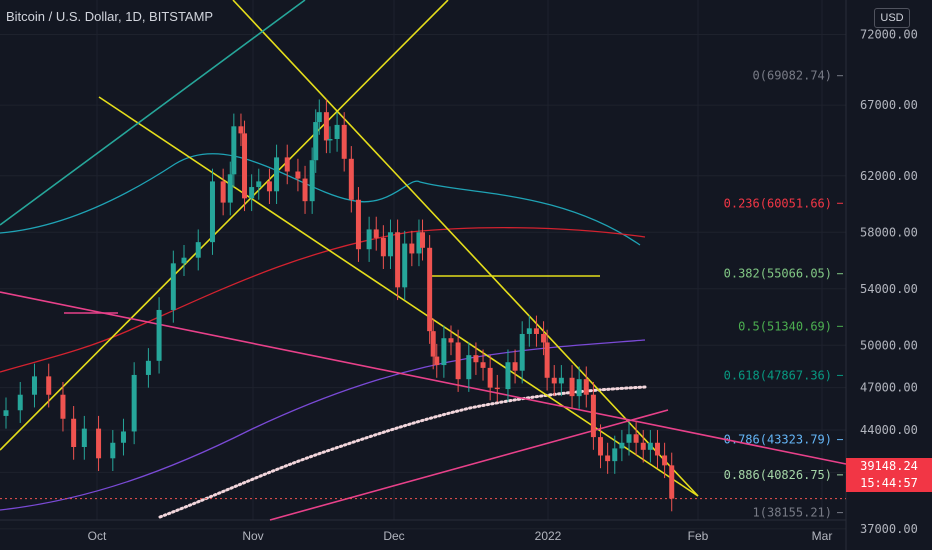 Image resolution: width=932 pixels, height=550 pixels. Describe the element at coordinates (822, 536) in the screenshot. I see `x-tick-label: Mar` at that location.